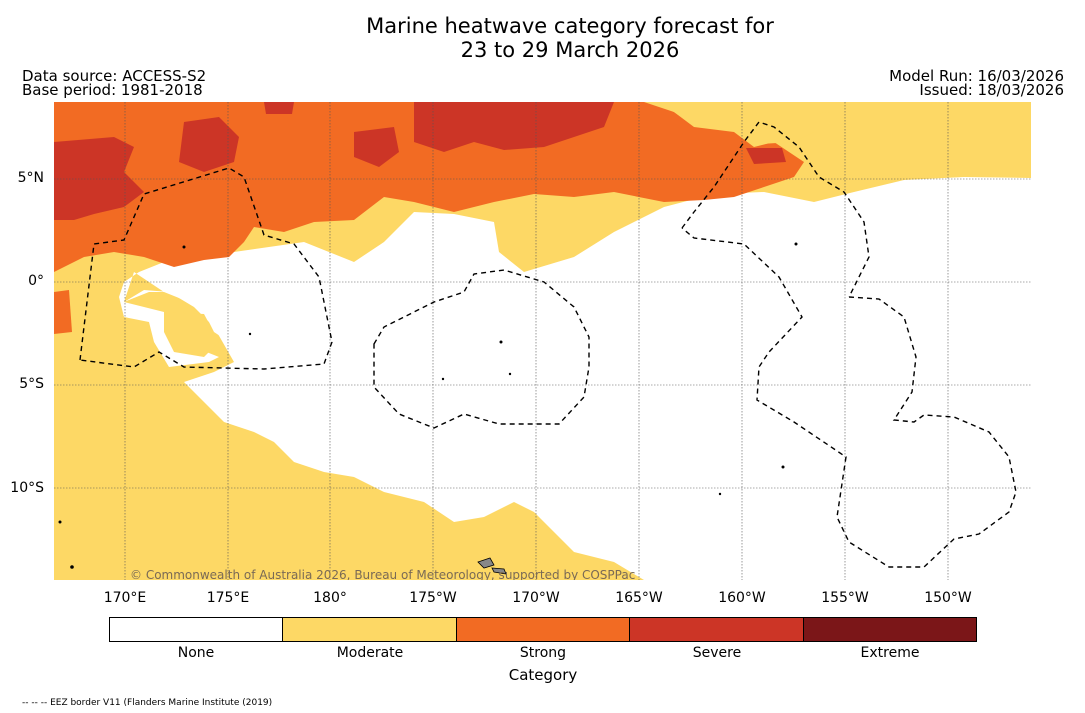 The height and width of the screenshot is (713, 1085). What do you see at coordinates (196, 653) in the screenshot?
I see `legend-label-none: None` at bounding box center [196, 653].